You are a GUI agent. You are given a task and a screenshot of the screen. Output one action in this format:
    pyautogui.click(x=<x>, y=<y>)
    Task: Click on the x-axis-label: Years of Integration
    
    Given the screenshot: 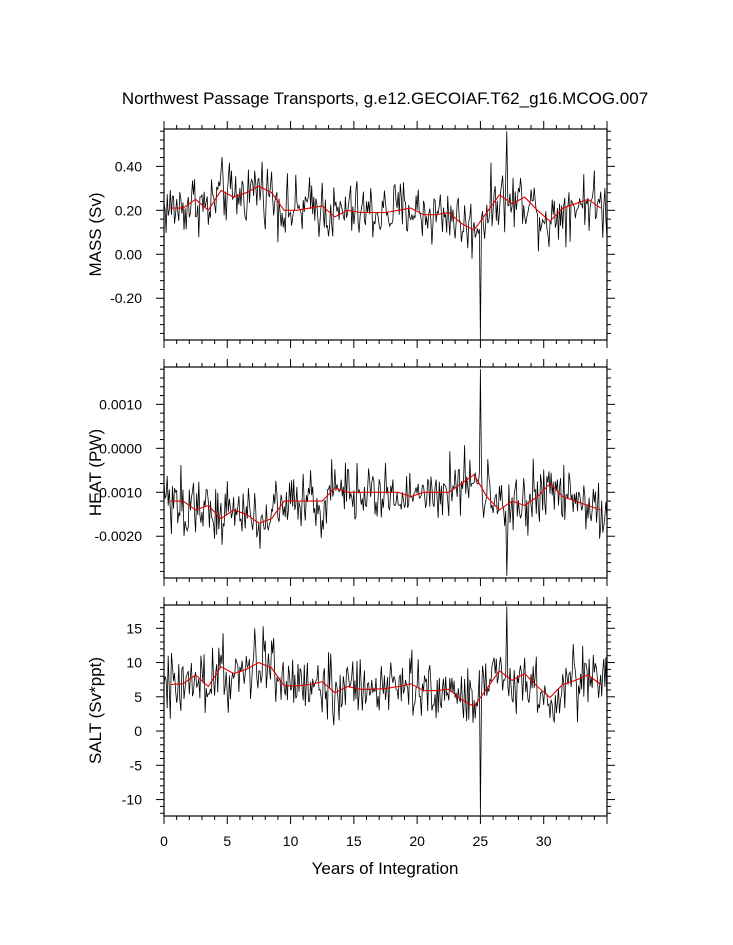 What is the action you would take?
    pyautogui.click(x=385, y=868)
    